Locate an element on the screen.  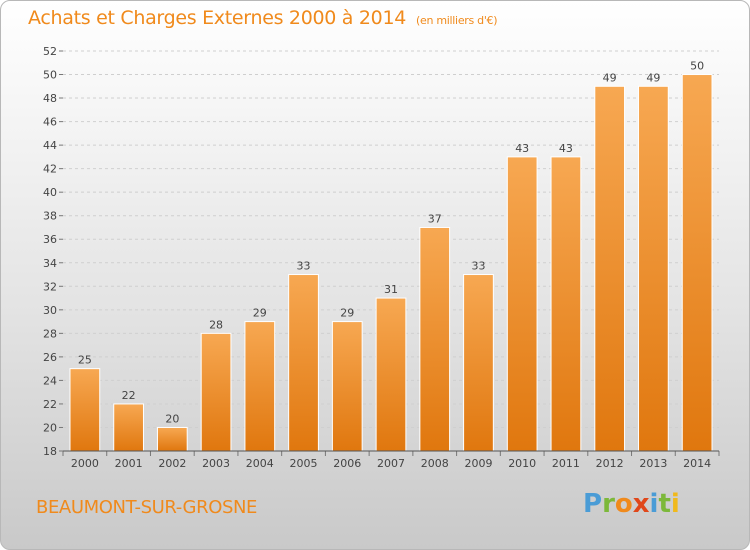
y-tick-label: 38 is located at coordinates (50, 216).